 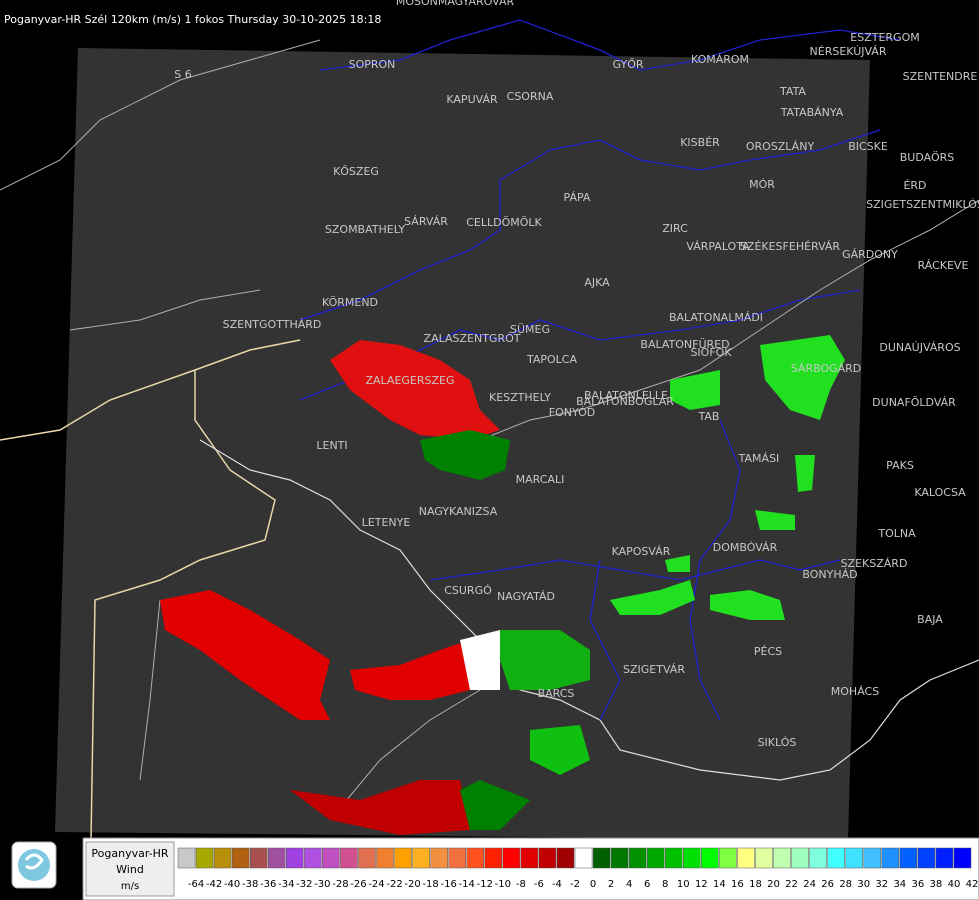 I want to click on legend-quantity: Wind, so click(x=130, y=869).